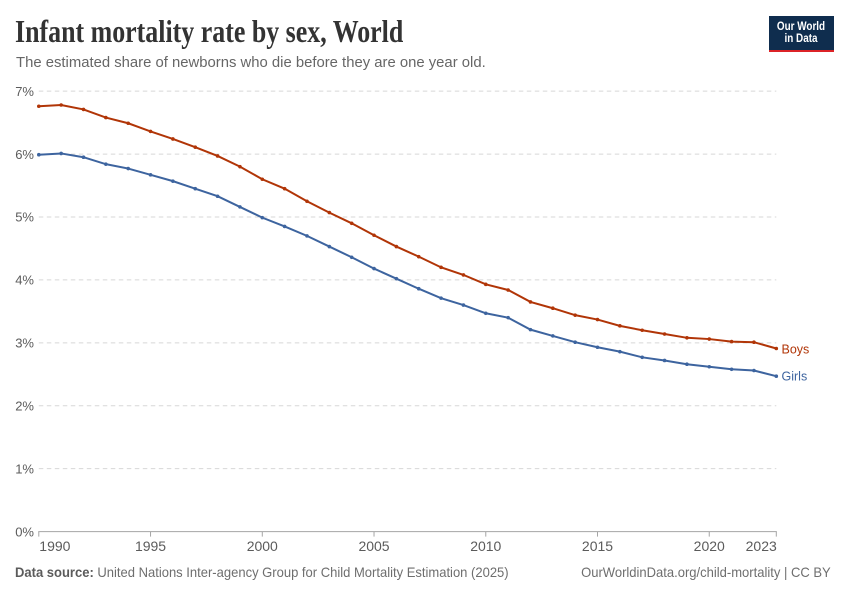 The height and width of the screenshot is (600, 850). Describe the element at coordinates (24, 280) in the screenshot. I see `svg-text: 4%` at that location.